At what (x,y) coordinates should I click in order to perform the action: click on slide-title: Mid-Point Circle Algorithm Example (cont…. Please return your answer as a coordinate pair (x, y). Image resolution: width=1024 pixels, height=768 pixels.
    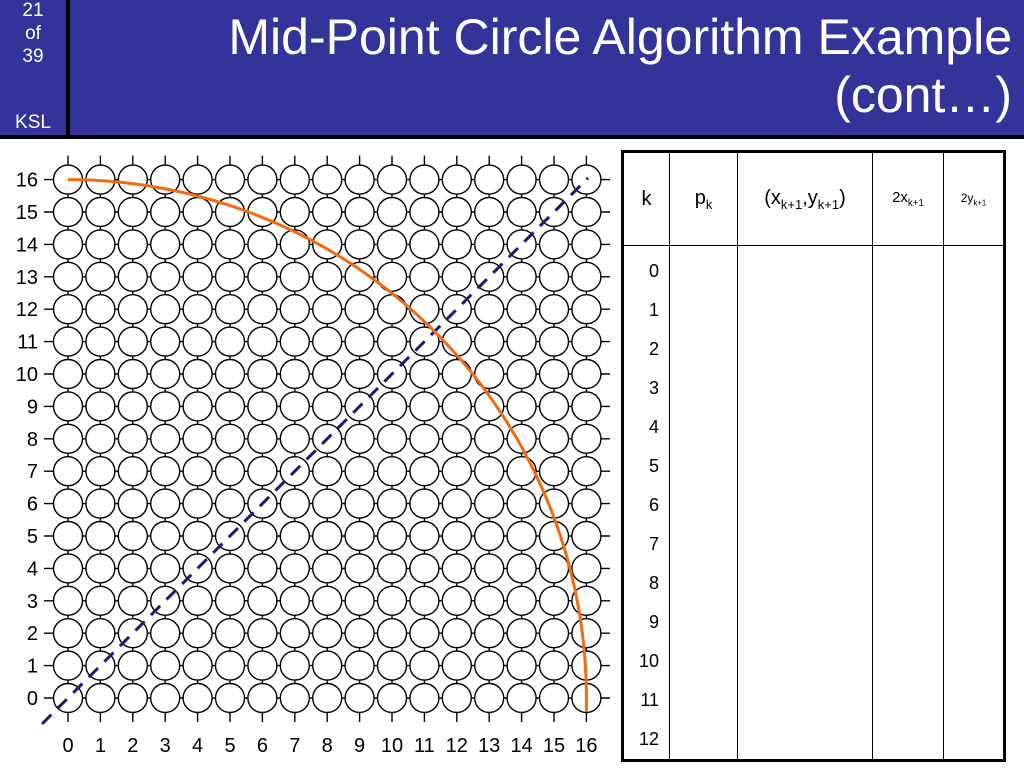
    Looking at the image, I should click on (562, 66).